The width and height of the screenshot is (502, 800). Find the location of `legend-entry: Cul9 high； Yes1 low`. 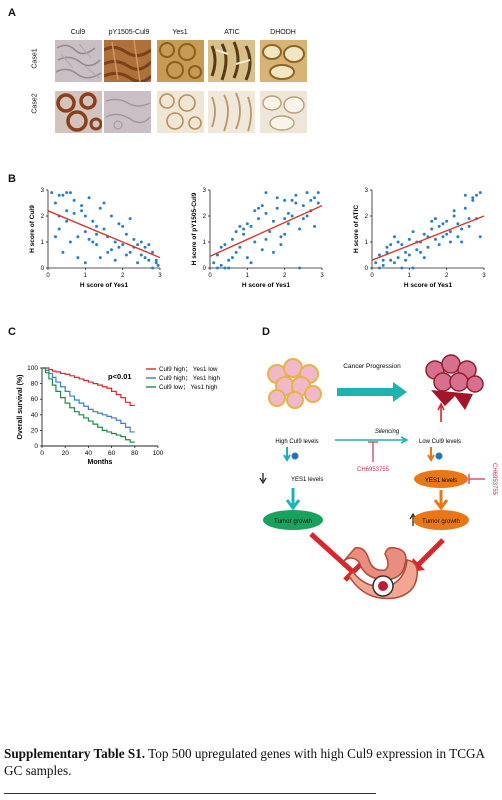

legend-entry: Cul9 high； Yes1 low is located at coordinates (188, 369).